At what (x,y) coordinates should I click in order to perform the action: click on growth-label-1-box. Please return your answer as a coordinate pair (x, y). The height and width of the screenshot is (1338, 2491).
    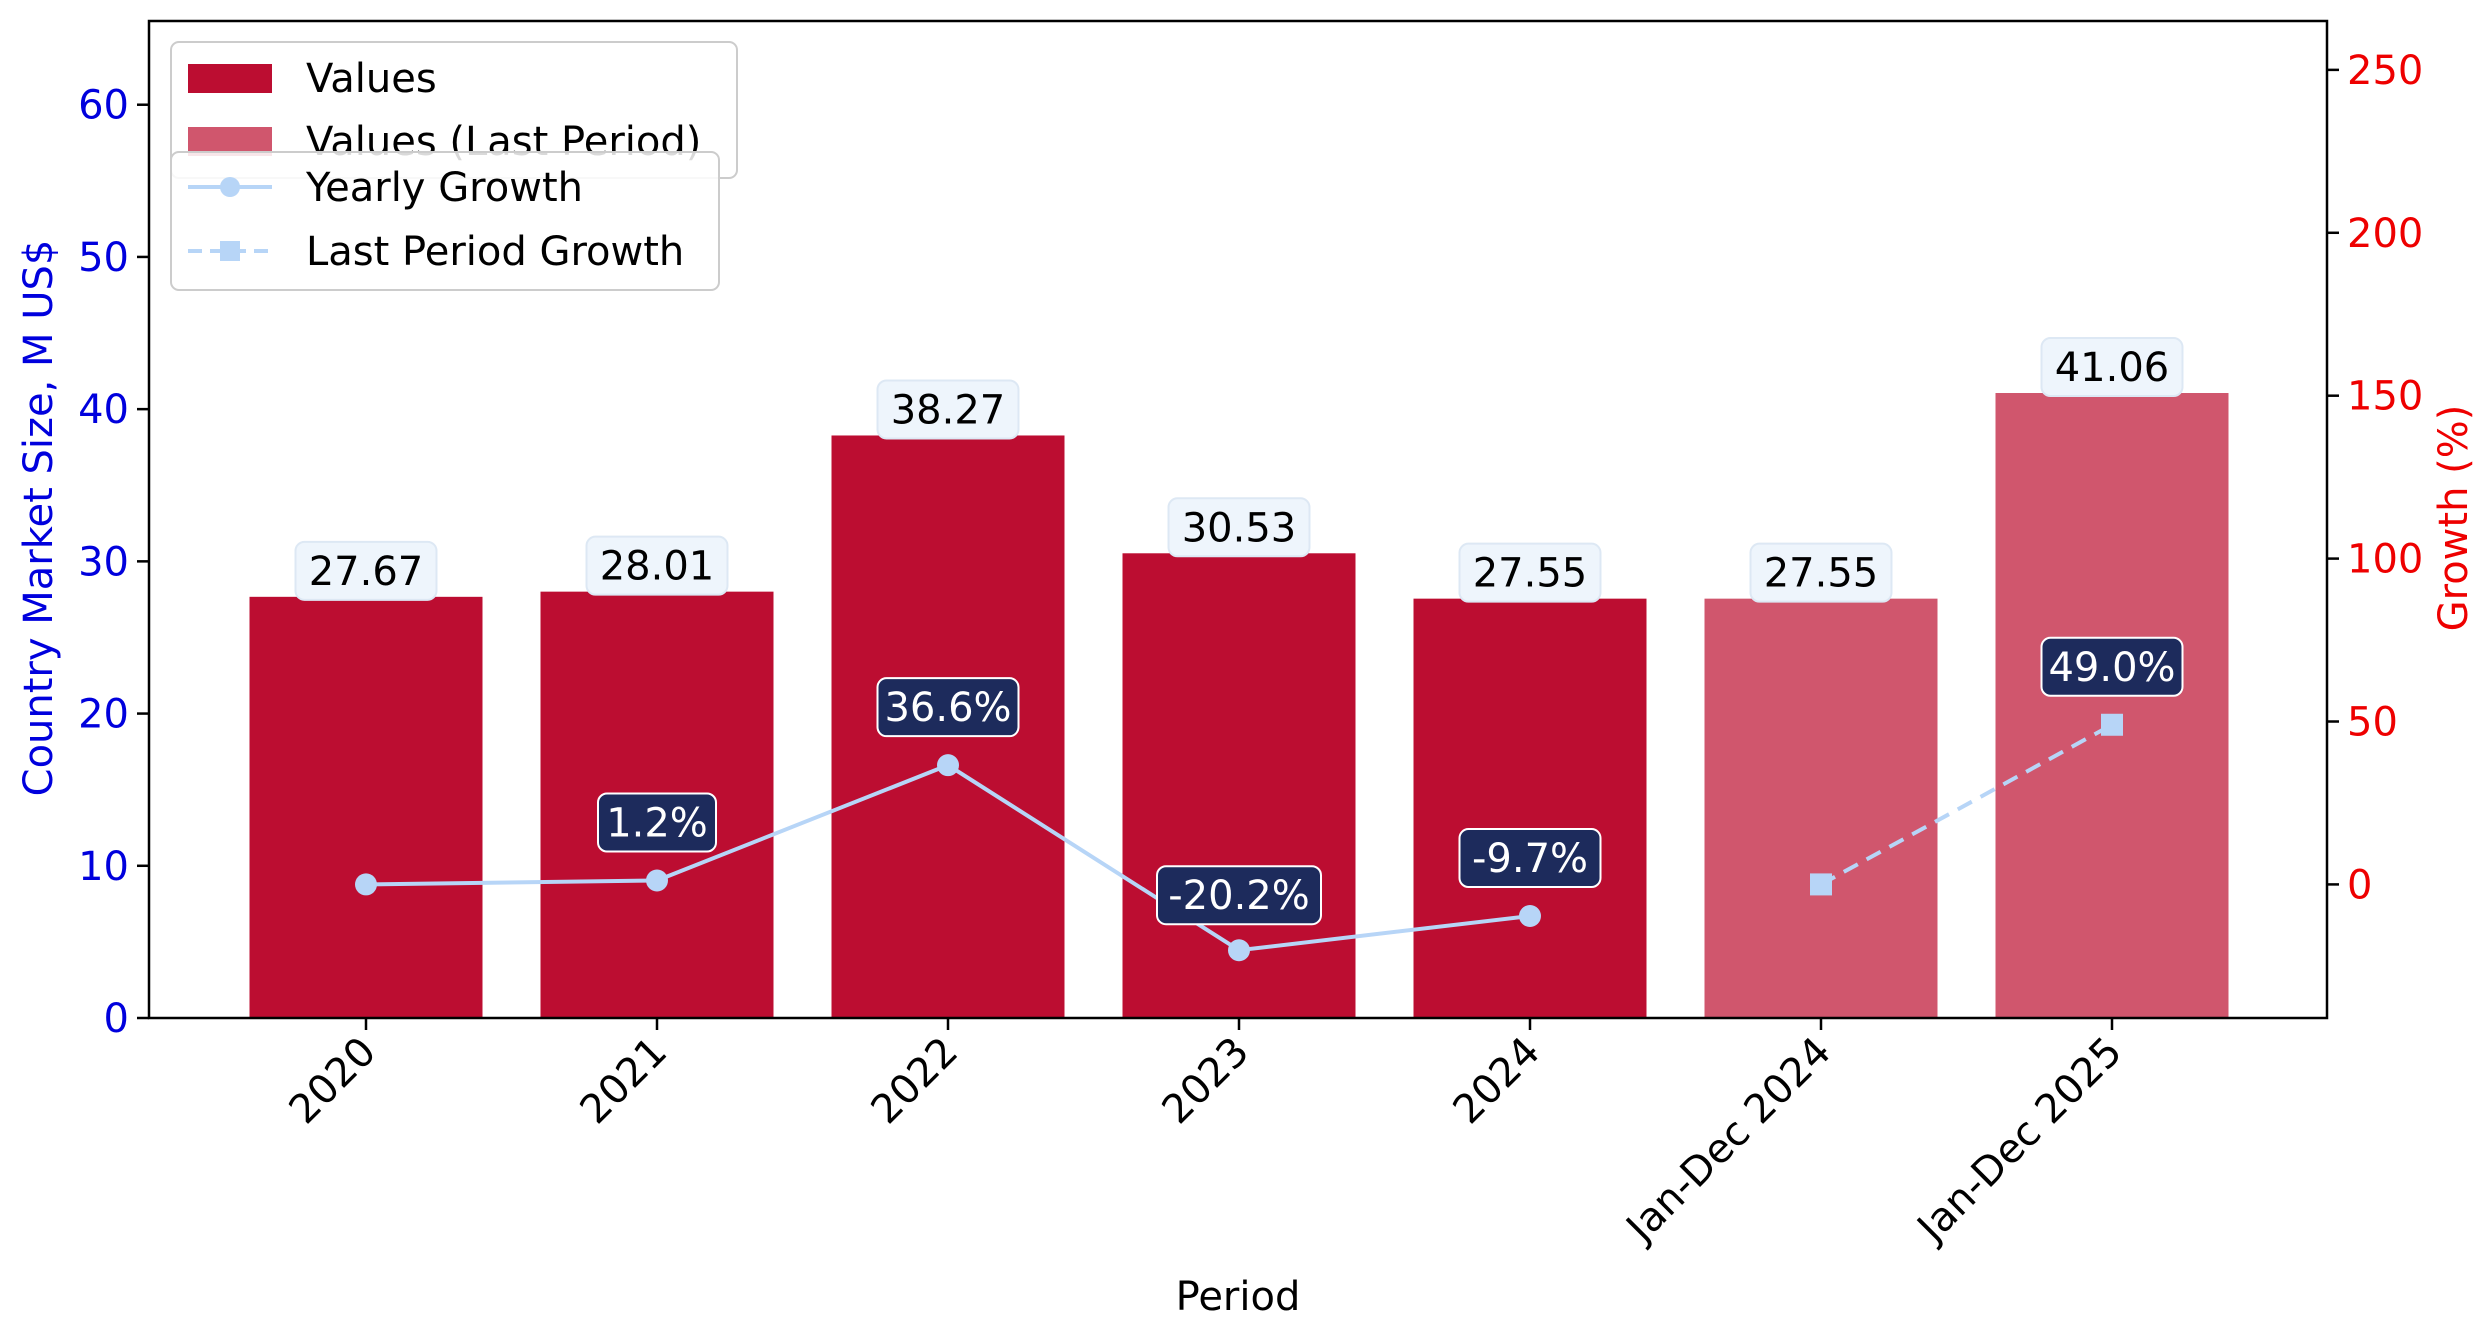
    Looking at the image, I should click on (657, 822).